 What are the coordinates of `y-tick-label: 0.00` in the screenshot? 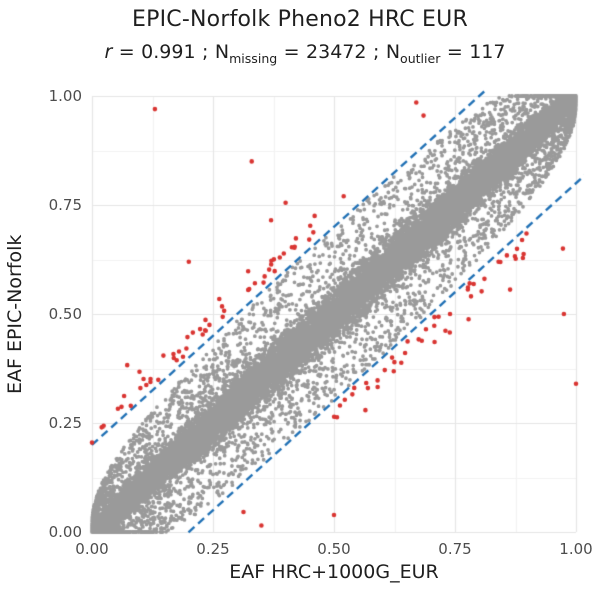 It's located at (65, 532).